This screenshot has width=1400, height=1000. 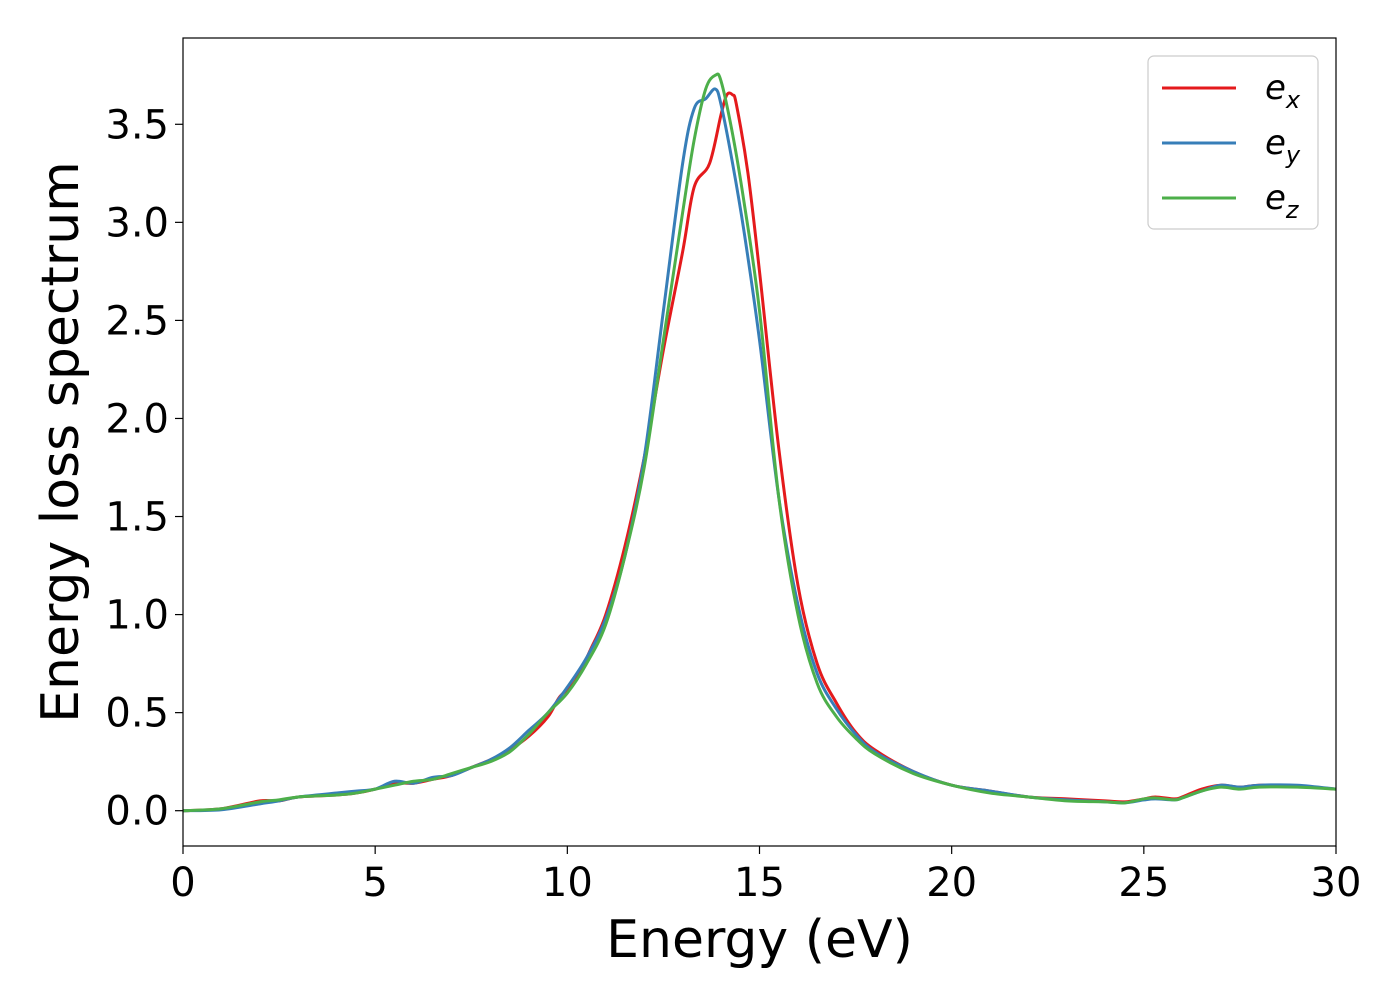 What do you see at coordinates (182, 883) in the screenshot?
I see `x-tick-label: 0` at bounding box center [182, 883].